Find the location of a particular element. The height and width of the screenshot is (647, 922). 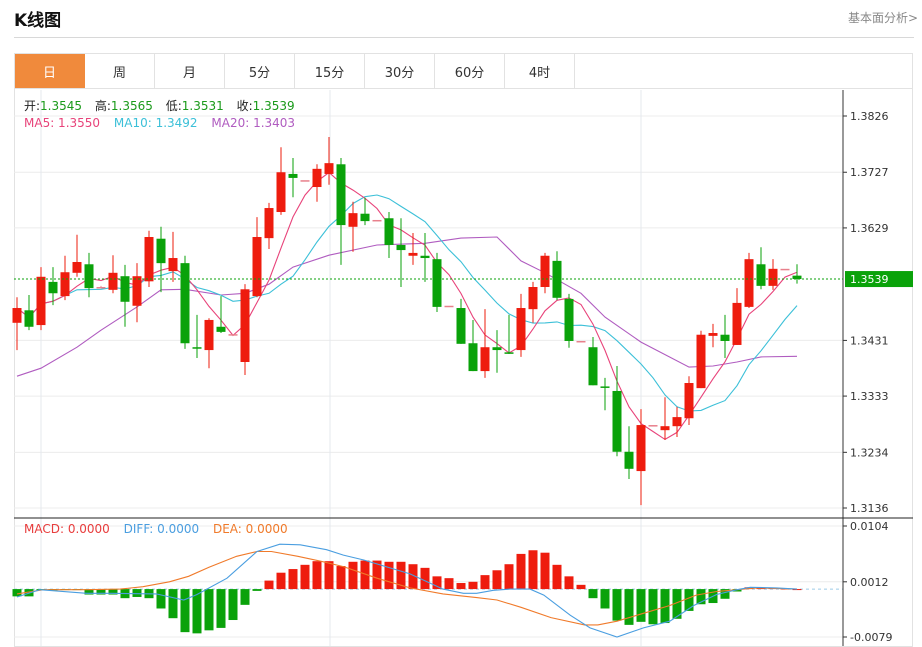

tab-month: 月 is located at coordinates (190, 71).